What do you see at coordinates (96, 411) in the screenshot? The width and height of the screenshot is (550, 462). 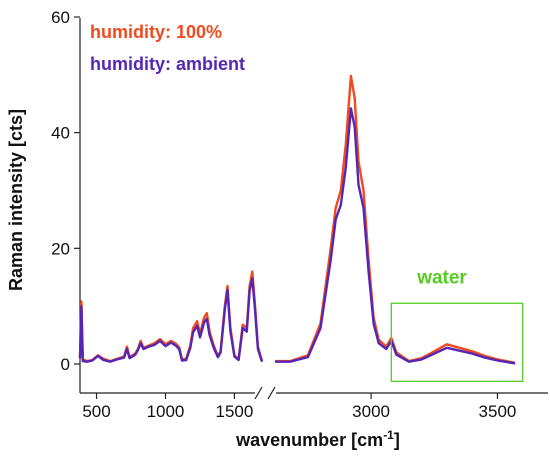 I see `x-tick-label-500: 500` at bounding box center [96, 411].